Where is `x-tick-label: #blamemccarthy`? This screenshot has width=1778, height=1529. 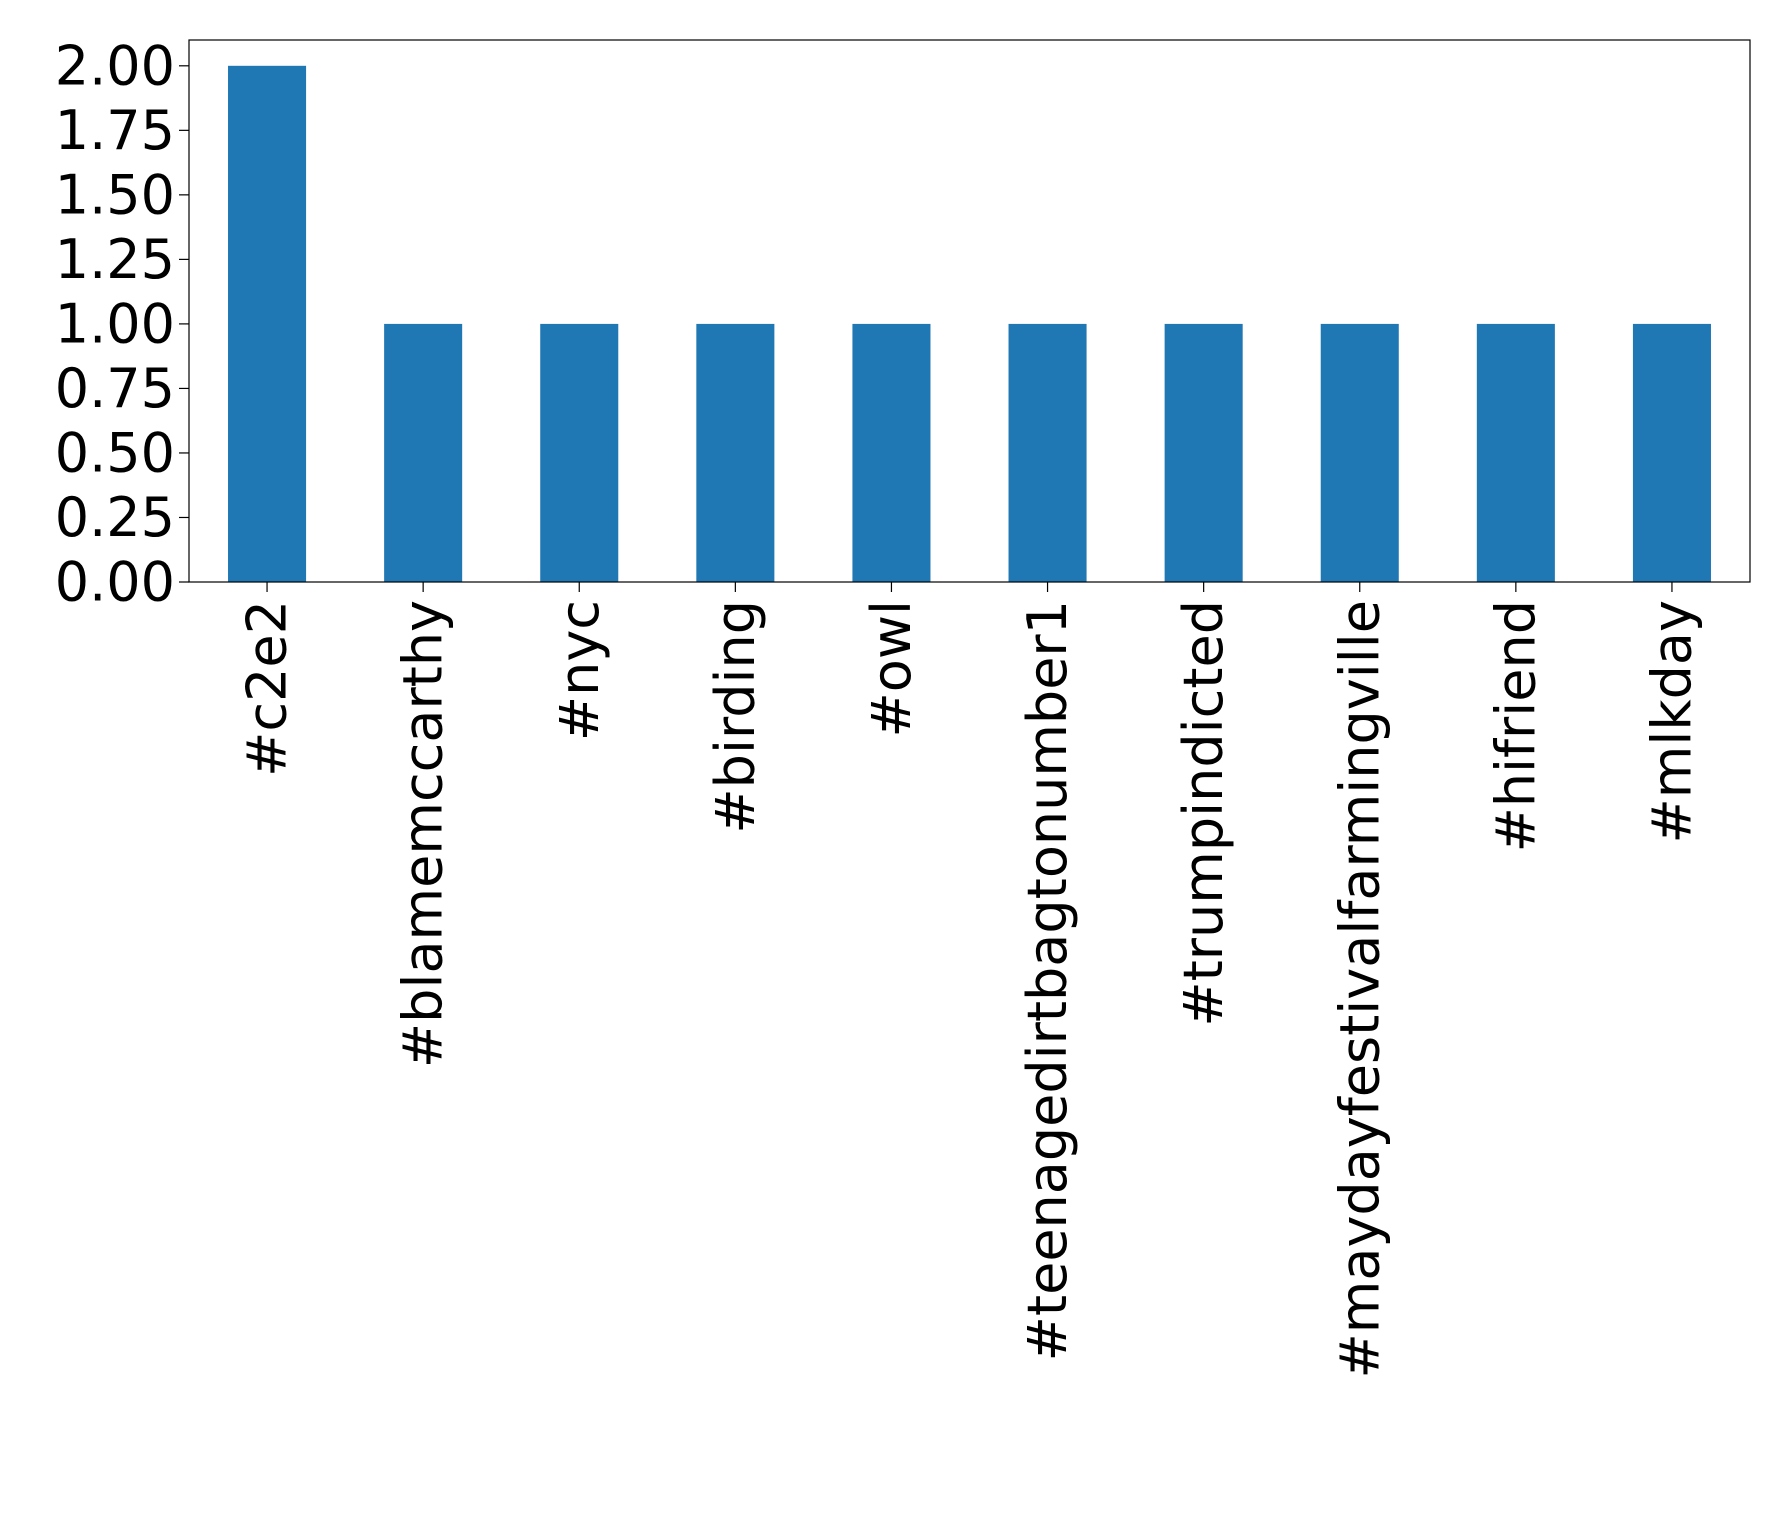 x-tick-label: #blamemccarthy is located at coordinates (423, 834).